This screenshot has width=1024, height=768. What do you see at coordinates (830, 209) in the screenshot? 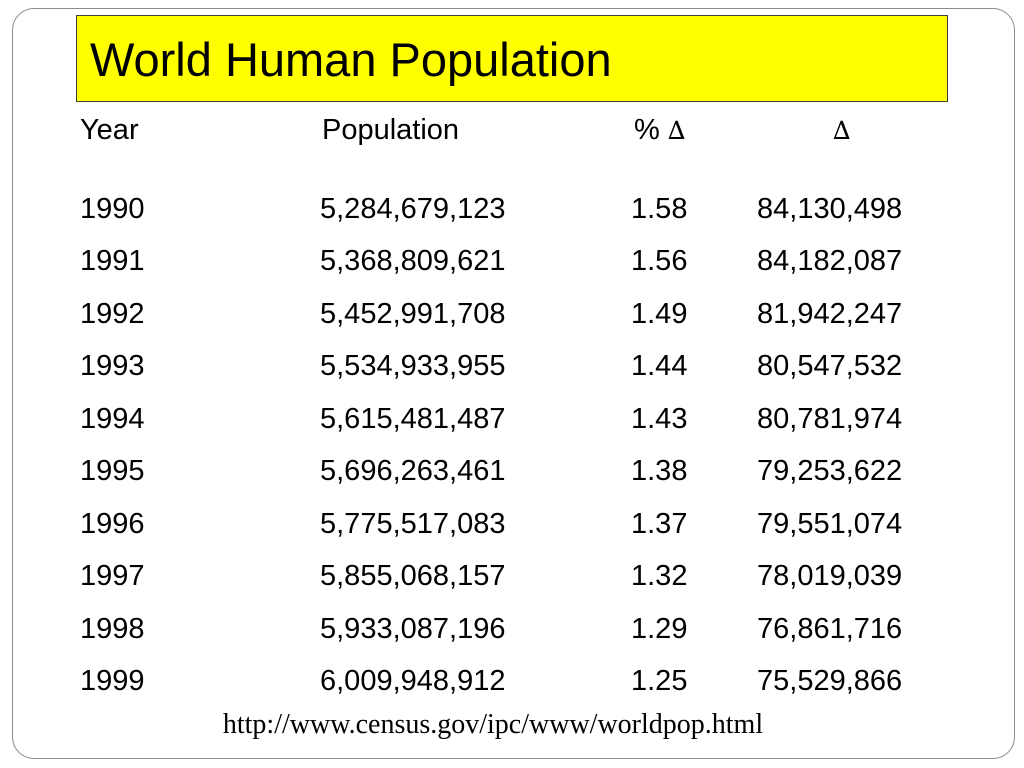
I see `cell-change: 84,130,498` at bounding box center [830, 209].